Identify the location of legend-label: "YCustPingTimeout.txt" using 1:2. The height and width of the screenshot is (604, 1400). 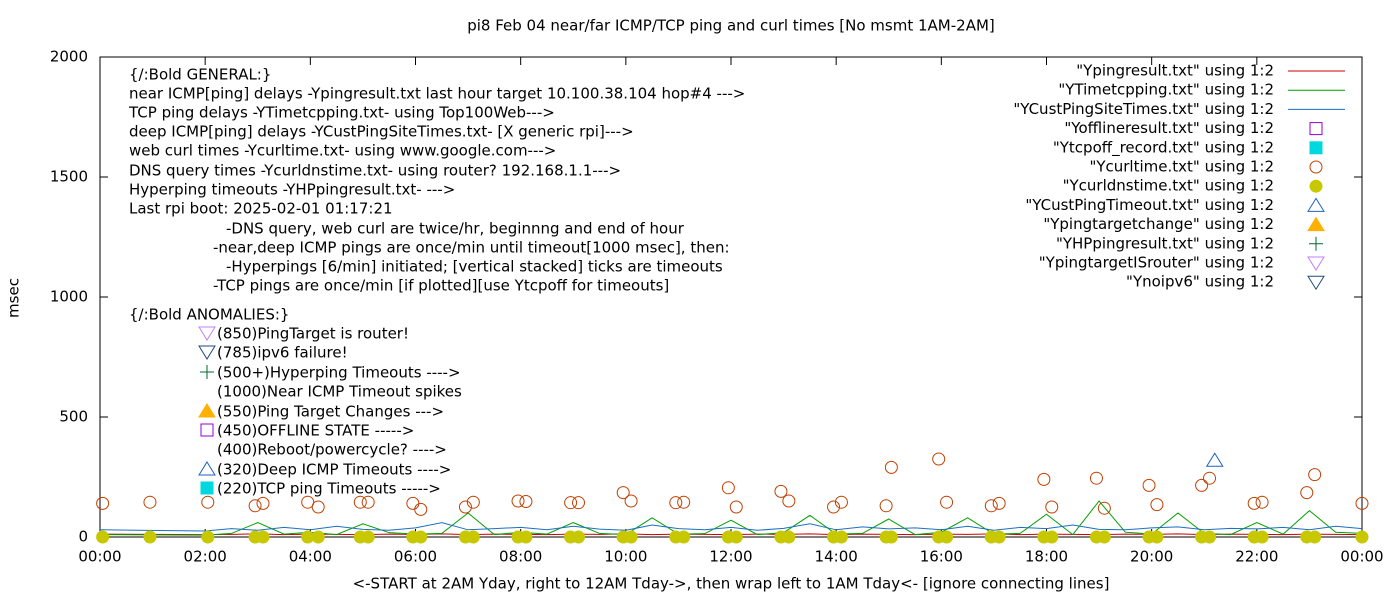
(1149, 205).